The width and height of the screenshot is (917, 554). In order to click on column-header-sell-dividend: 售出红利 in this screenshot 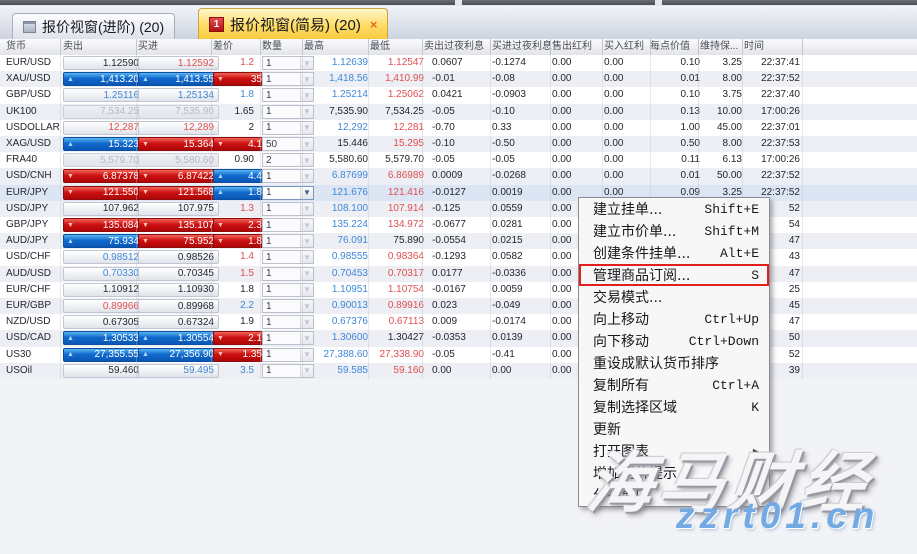, I will do `click(572, 46)`.